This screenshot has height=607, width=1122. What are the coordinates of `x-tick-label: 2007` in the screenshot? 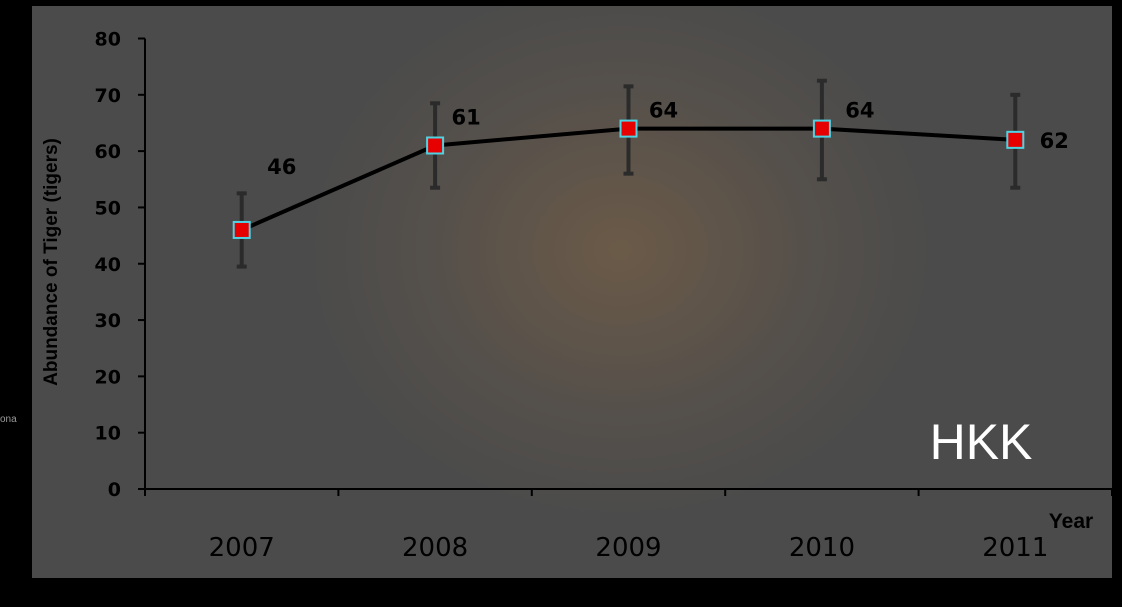 It's located at (242, 548).